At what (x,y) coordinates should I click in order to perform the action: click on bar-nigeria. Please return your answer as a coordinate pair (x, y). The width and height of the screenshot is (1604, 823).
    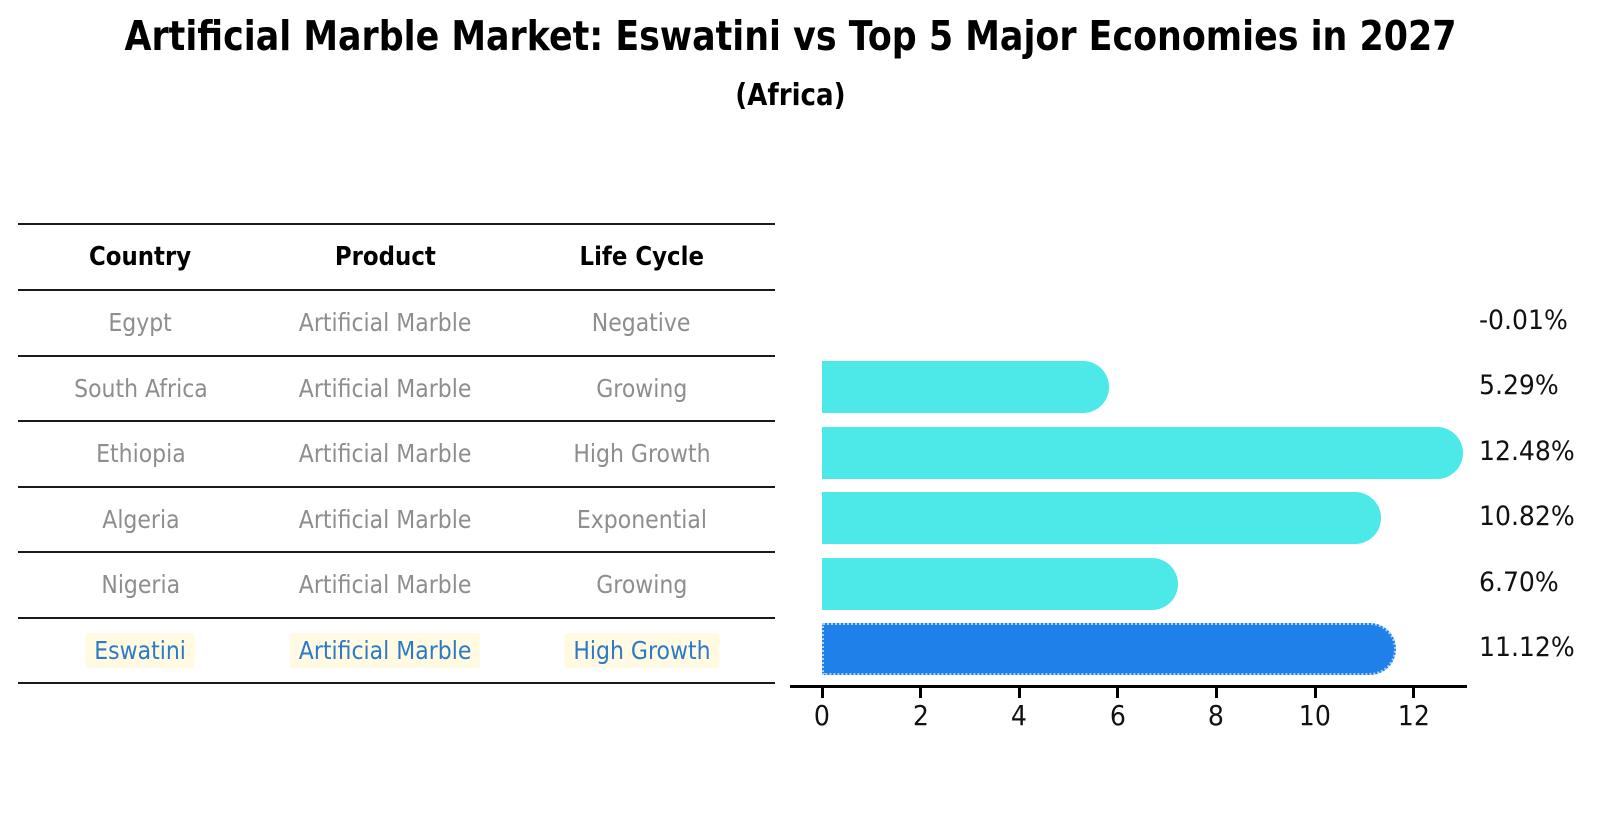
    Looking at the image, I should click on (1000, 583).